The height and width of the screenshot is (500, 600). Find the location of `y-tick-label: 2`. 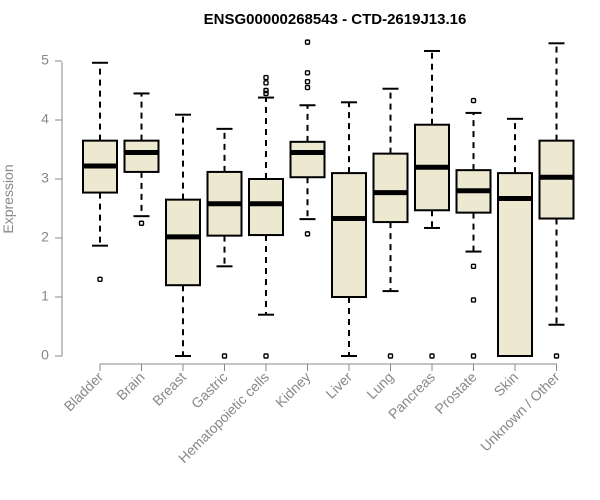

y-tick-label: 2 is located at coordinates (45, 237).